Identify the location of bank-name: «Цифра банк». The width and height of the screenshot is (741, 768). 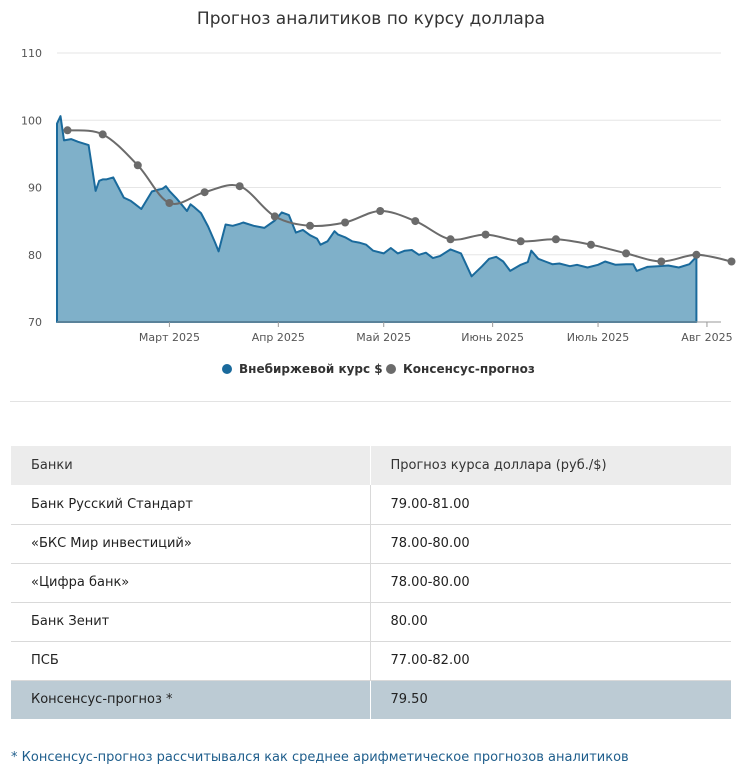
(191, 583).